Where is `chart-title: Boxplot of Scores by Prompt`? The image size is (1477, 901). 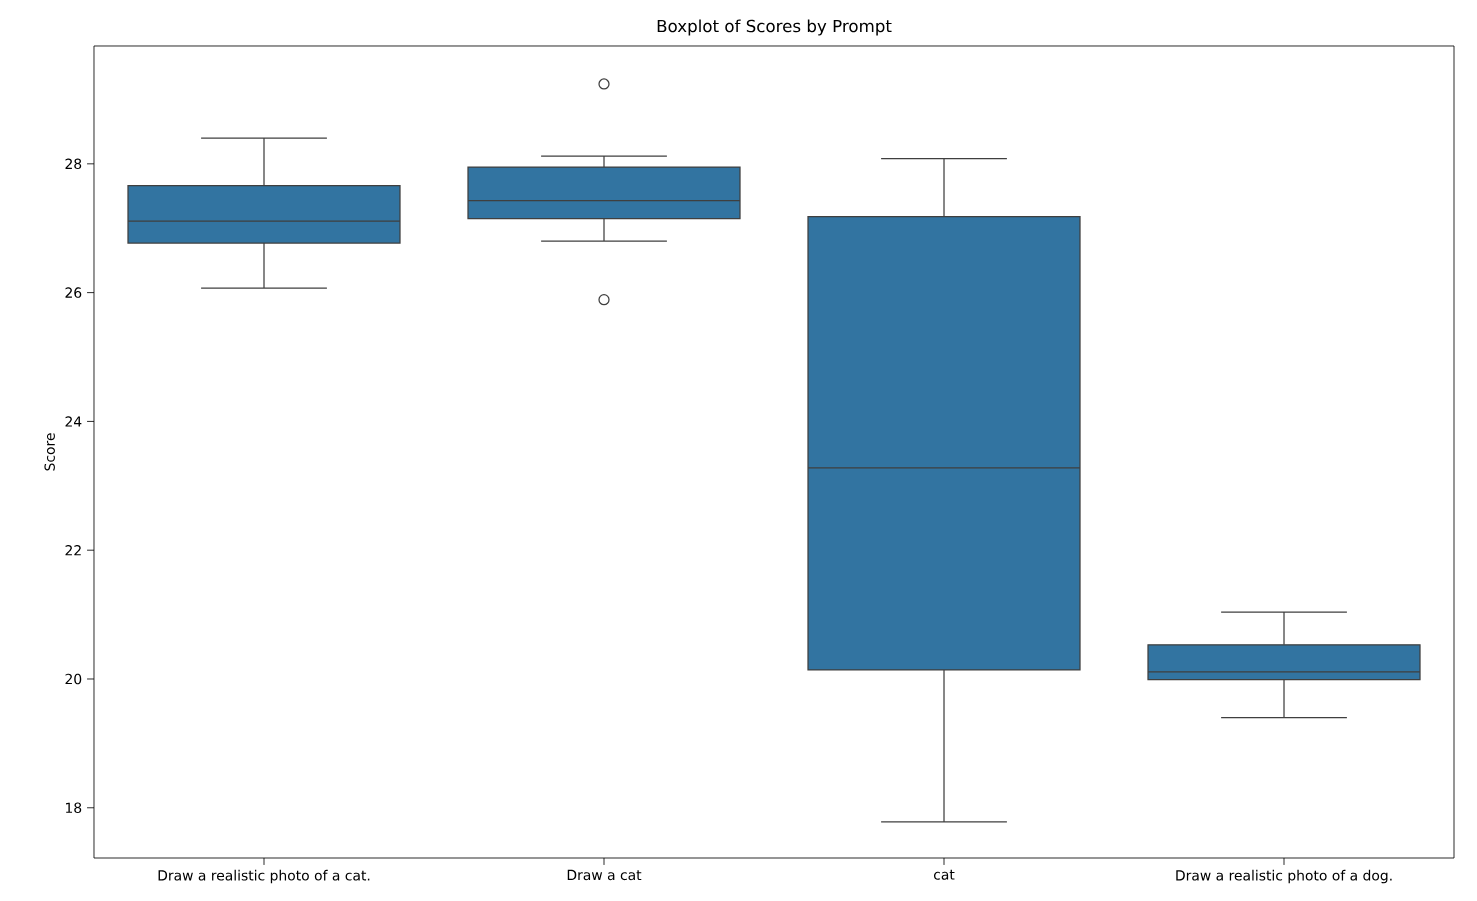
chart-title: Boxplot of Scores by Prompt is located at coordinates (774, 27).